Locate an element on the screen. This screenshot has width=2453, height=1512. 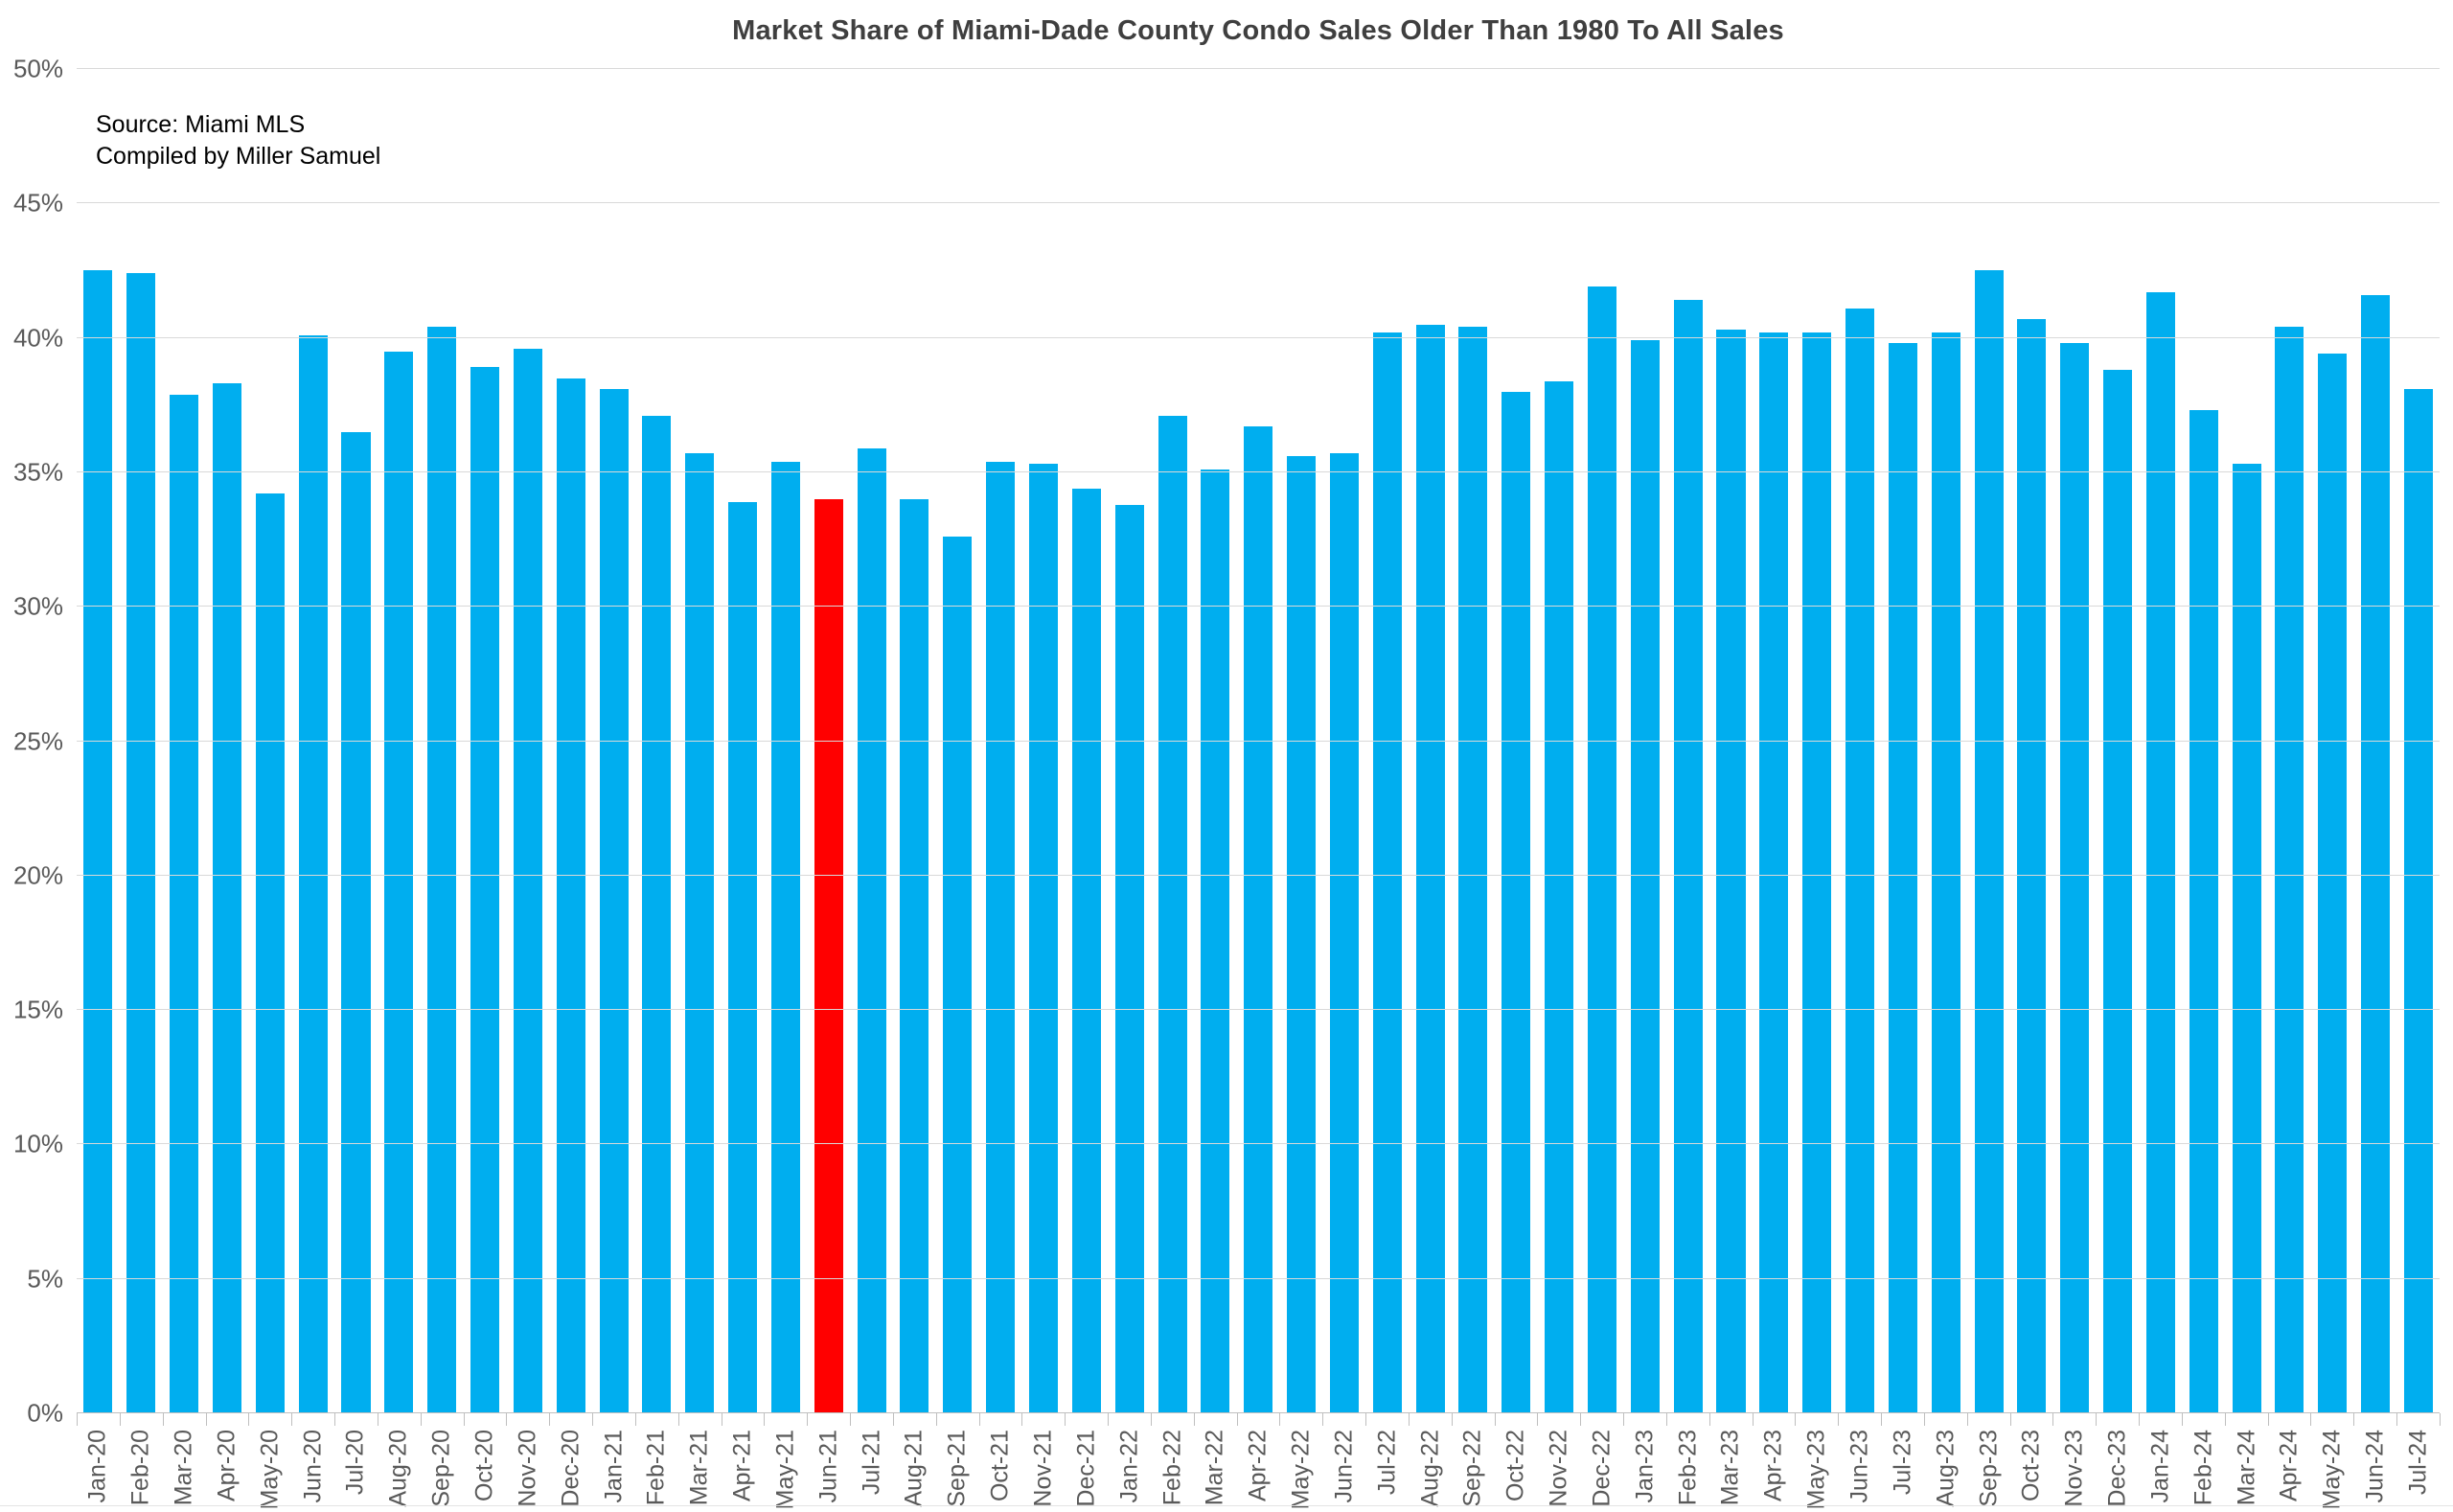
x-axis-ticks is located at coordinates (1259, 1419).